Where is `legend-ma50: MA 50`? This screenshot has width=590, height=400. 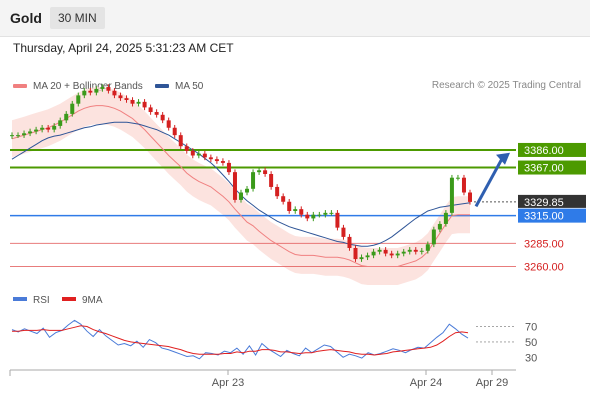
legend-ma50: MA 50 is located at coordinates (179, 87).